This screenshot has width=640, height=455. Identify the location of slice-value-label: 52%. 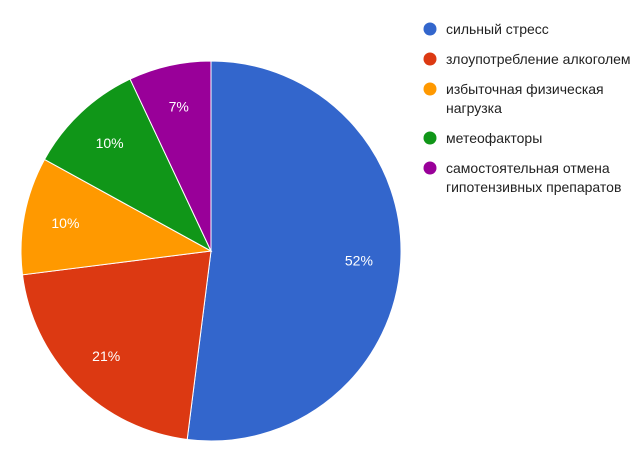
(359, 260).